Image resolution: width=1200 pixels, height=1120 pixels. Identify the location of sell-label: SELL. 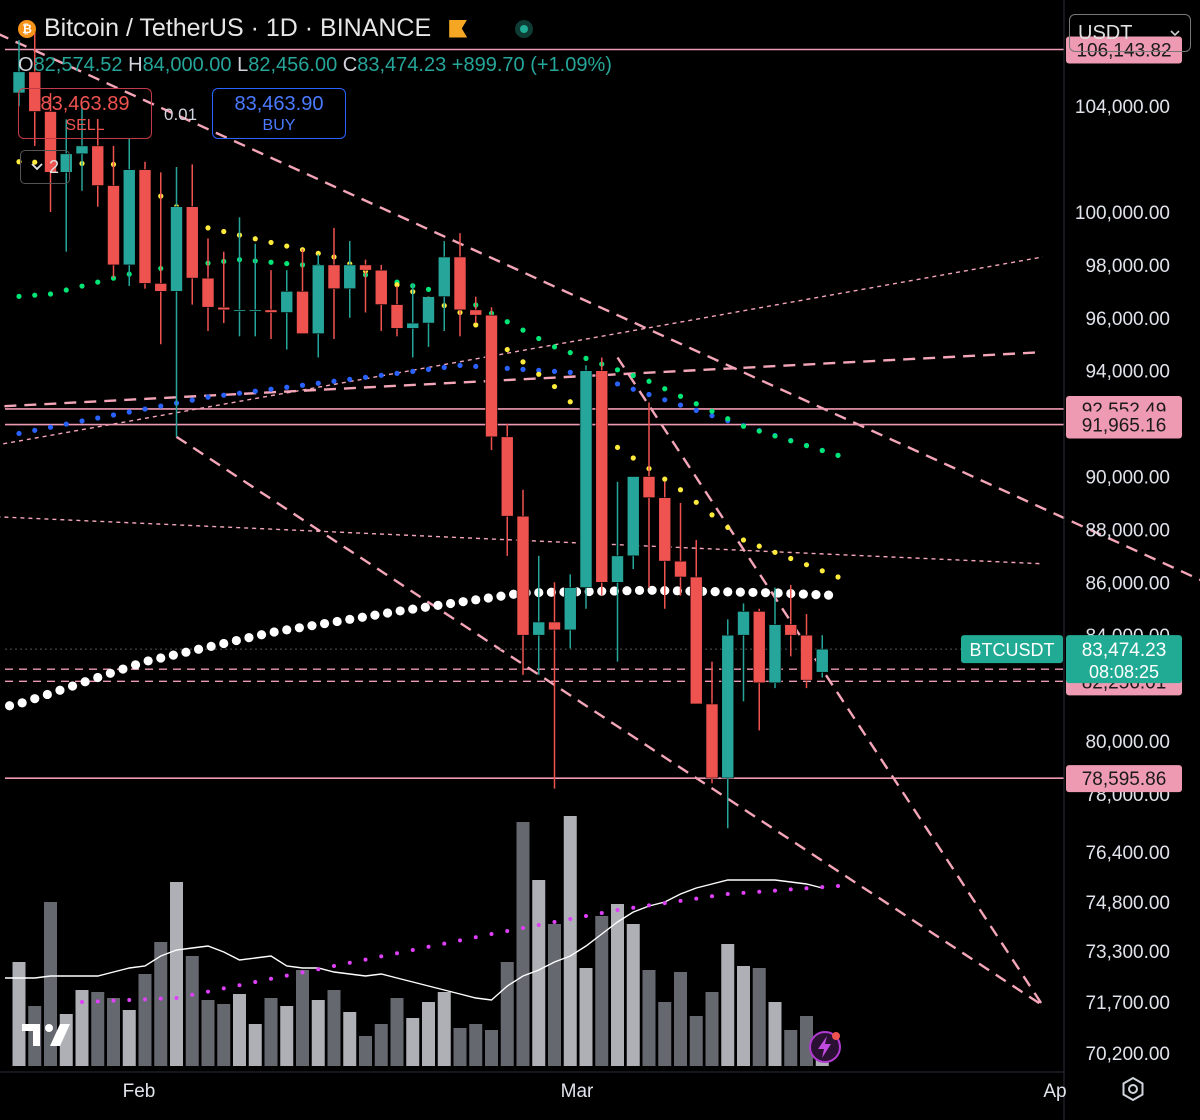
(85, 125).